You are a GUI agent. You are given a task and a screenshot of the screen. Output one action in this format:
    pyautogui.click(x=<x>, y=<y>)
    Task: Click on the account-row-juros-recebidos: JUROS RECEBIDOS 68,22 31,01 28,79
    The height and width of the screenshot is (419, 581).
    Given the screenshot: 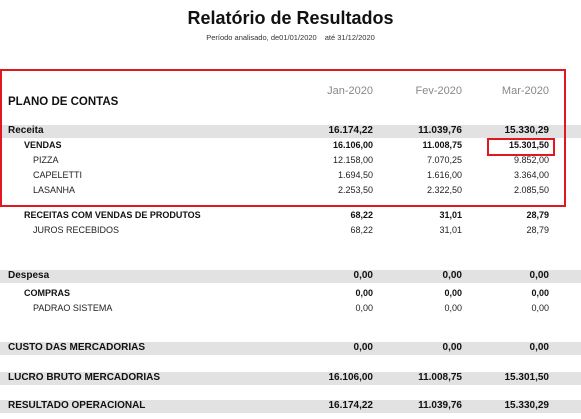 What is the action you would take?
    pyautogui.click(x=290, y=231)
    